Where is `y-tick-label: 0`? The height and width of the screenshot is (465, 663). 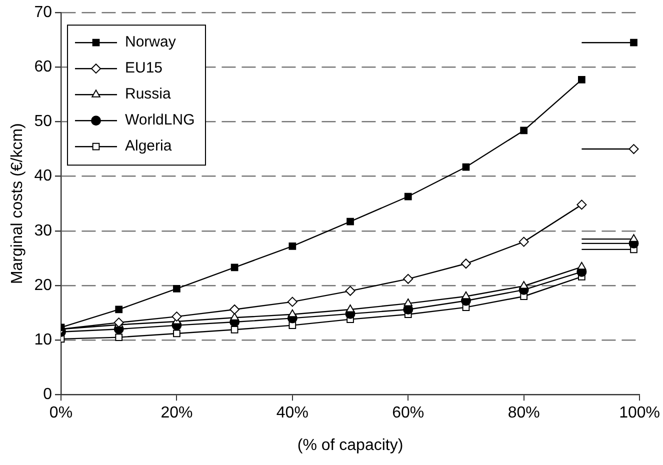 y-tick-label: 0 is located at coordinates (47, 395).